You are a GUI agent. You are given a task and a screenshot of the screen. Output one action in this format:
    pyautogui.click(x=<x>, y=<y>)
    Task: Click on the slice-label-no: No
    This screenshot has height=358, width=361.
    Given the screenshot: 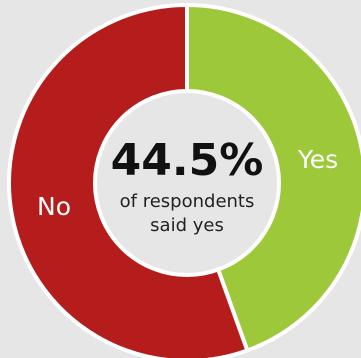 What is the action you would take?
    pyautogui.click(x=54, y=206)
    